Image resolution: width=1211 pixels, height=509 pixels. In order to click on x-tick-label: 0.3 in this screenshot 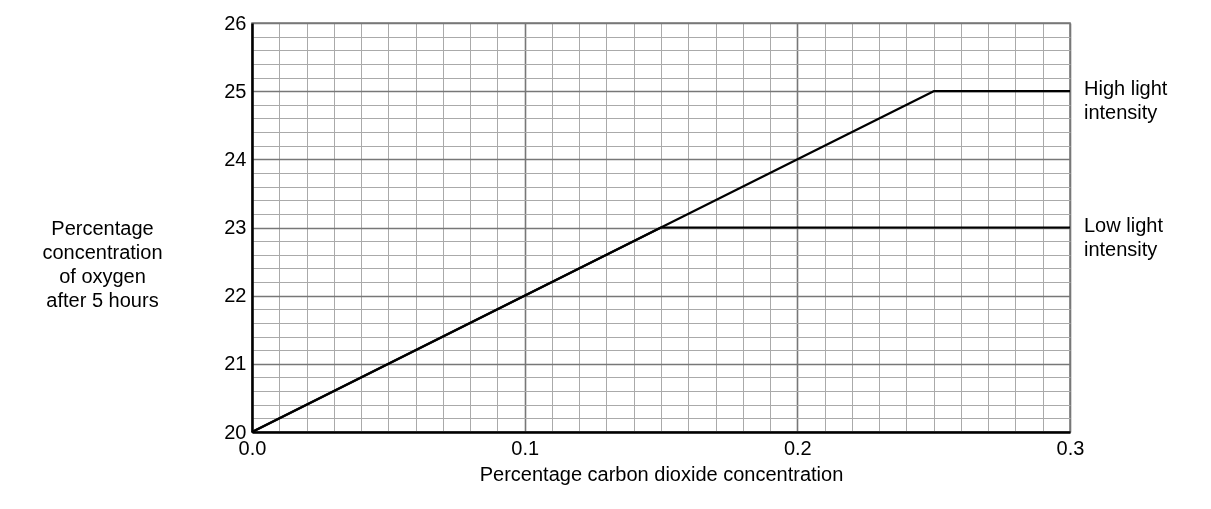, I will do `click(1070, 447)`.